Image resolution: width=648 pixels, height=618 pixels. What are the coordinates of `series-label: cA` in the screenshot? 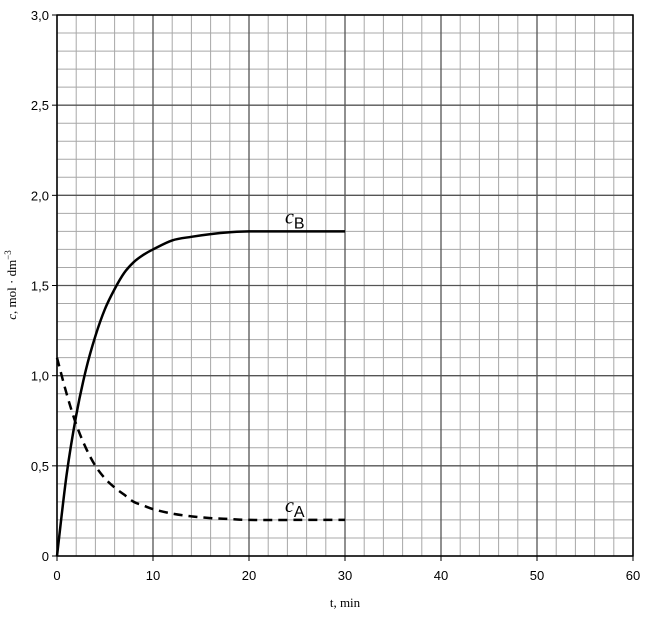 It's located at (295, 508).